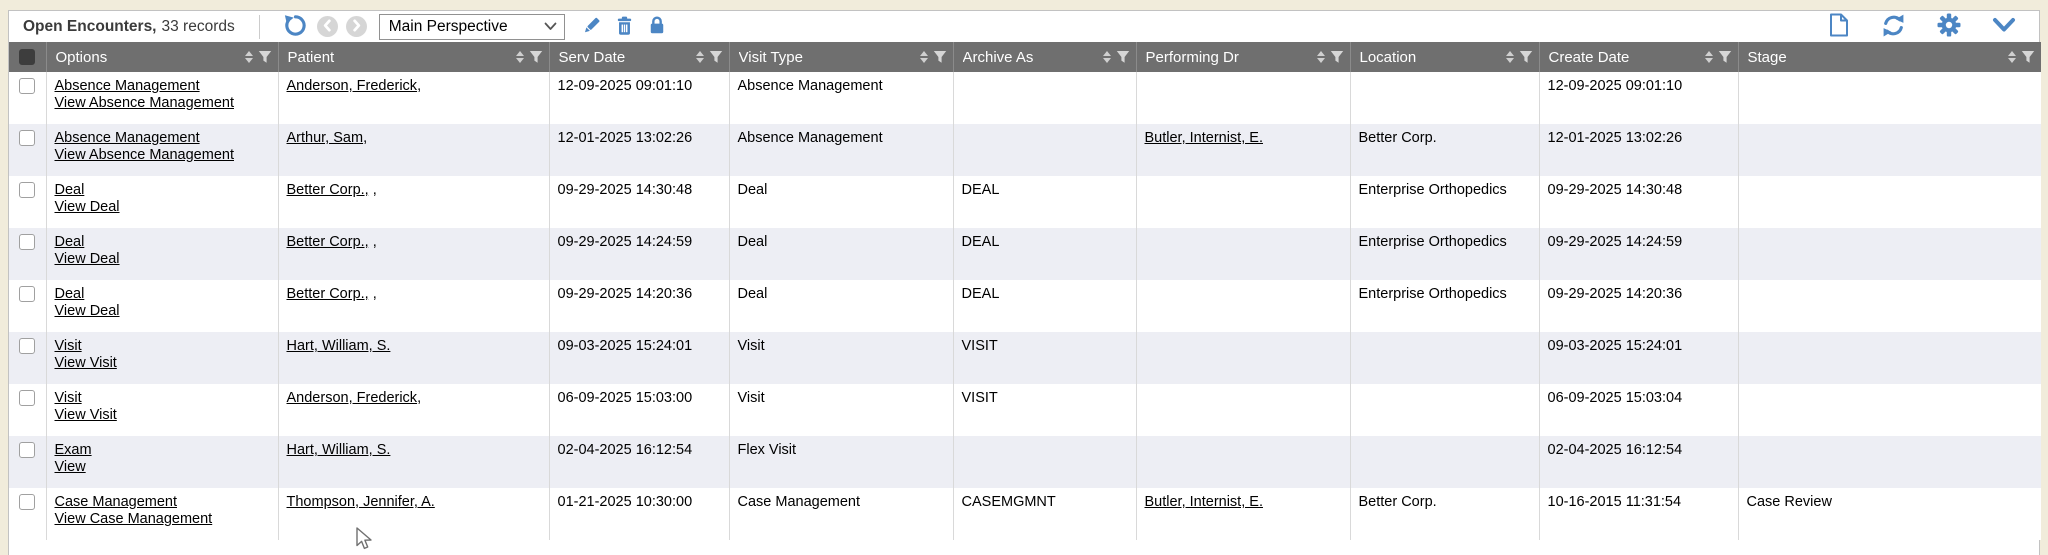 This screenshot has width=2048, height=555. Describe the element at coordinates (295, 27) in the screenshot. I see `undo-button` at that location.